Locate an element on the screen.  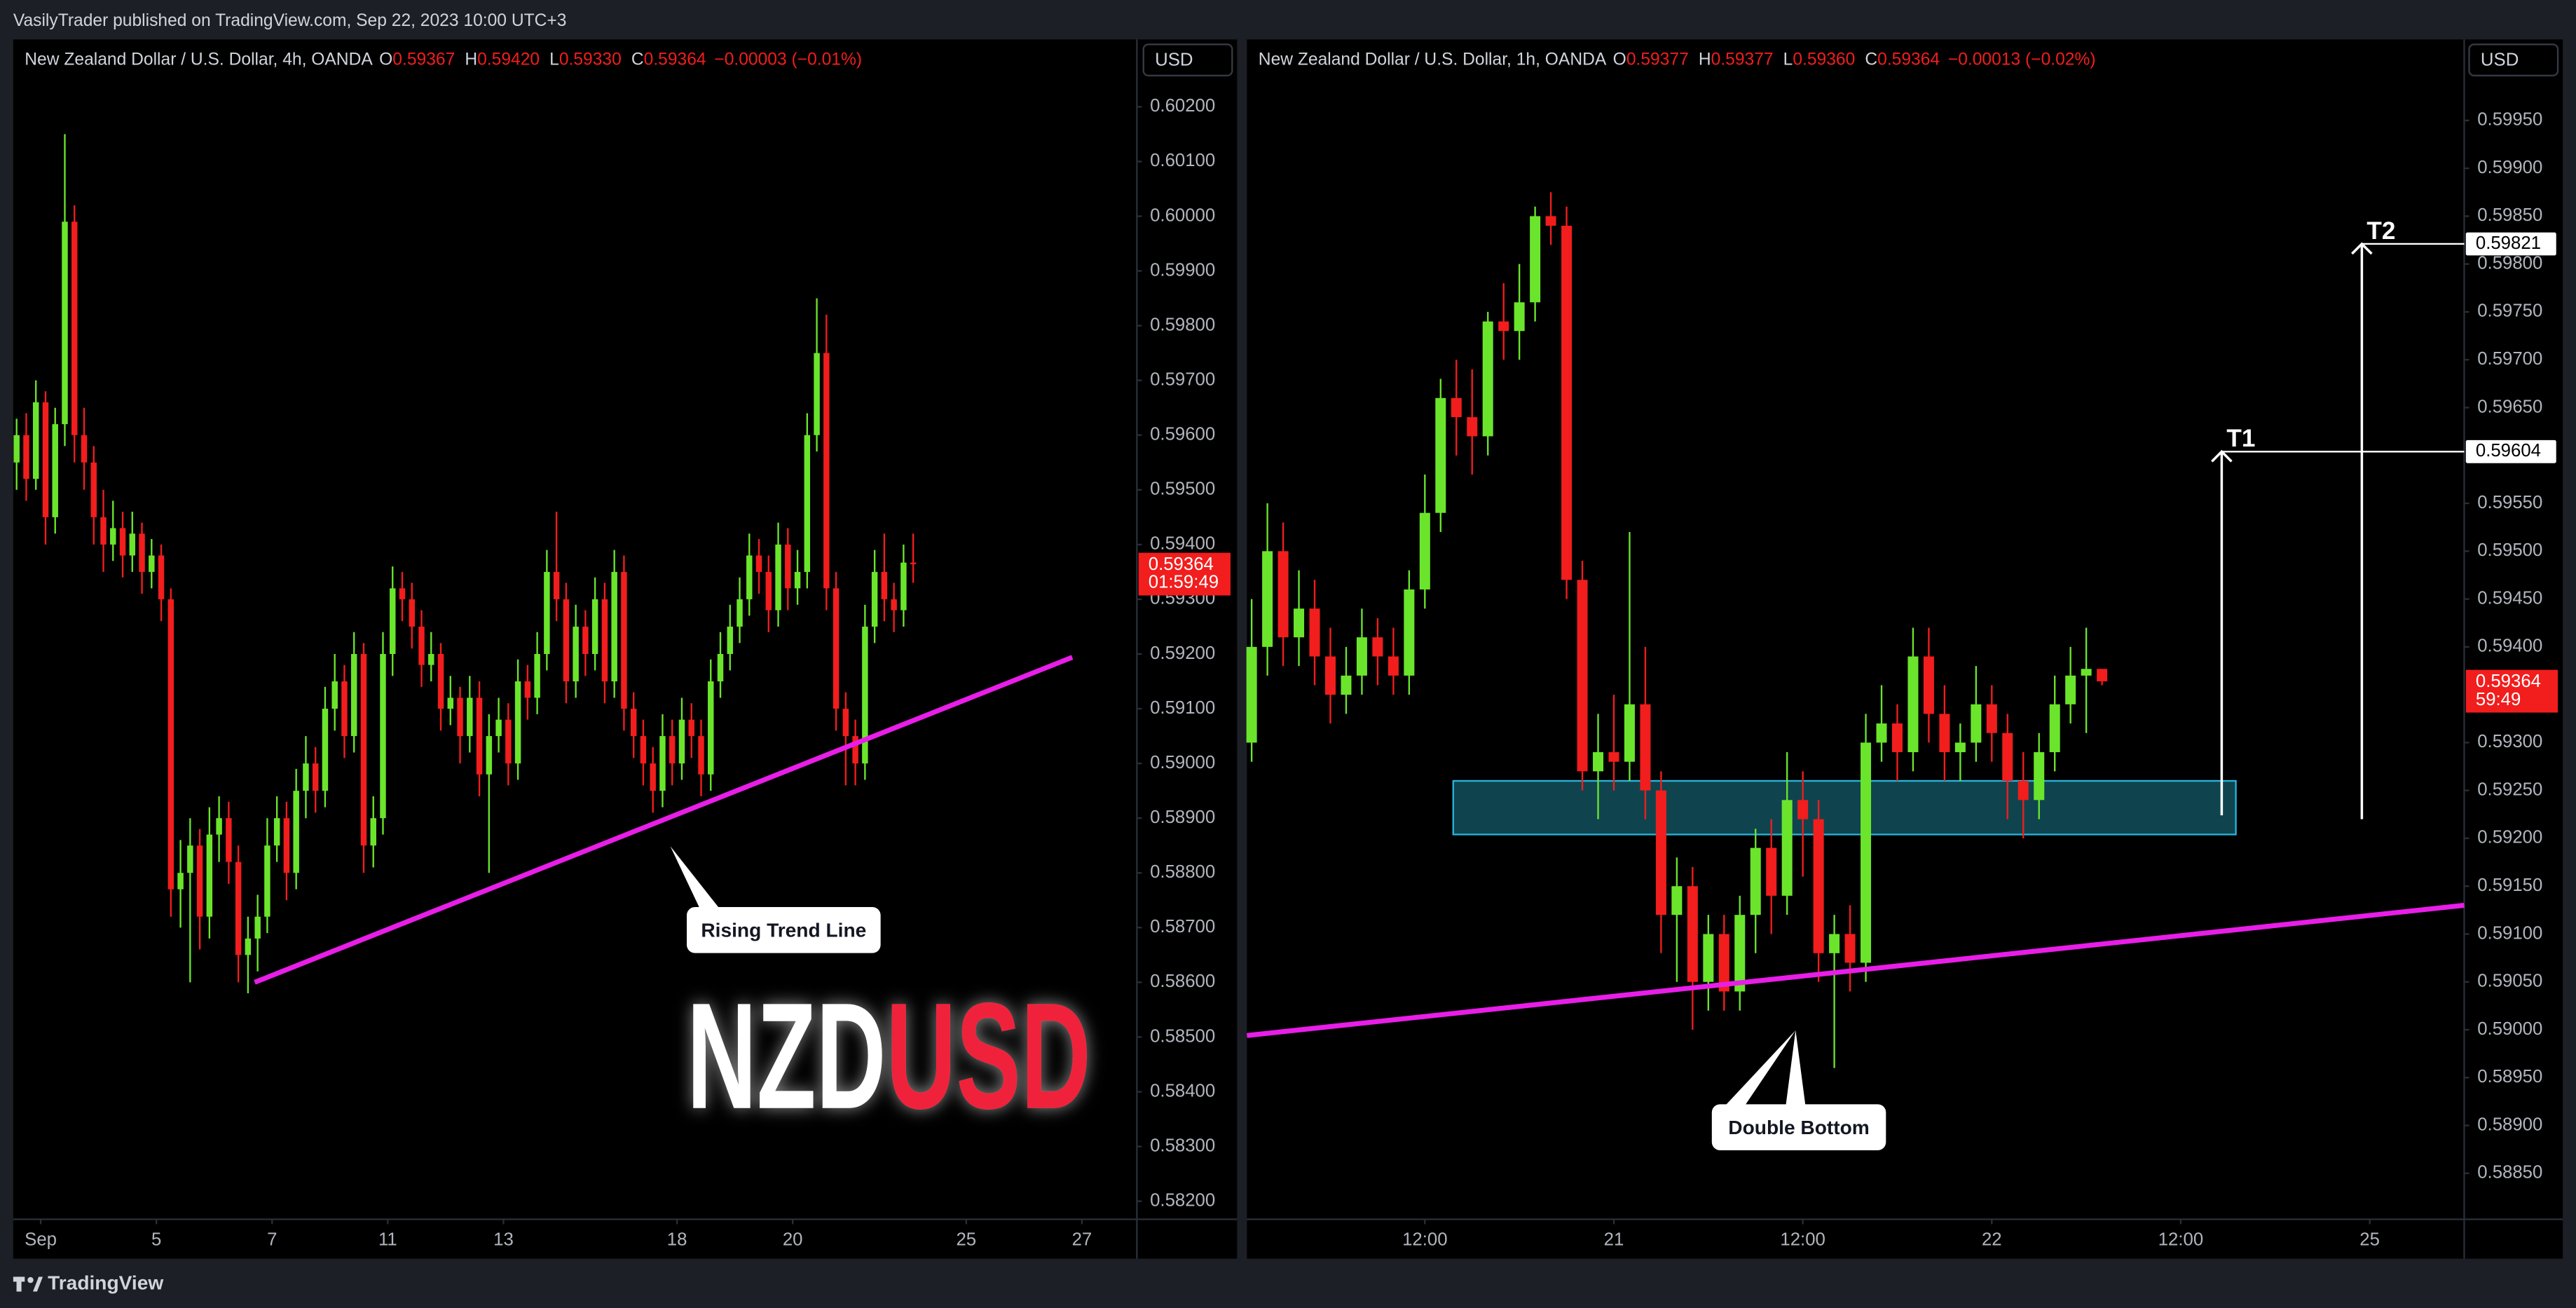
footer-brand: TradingView is located at coordinates (106, 1282).